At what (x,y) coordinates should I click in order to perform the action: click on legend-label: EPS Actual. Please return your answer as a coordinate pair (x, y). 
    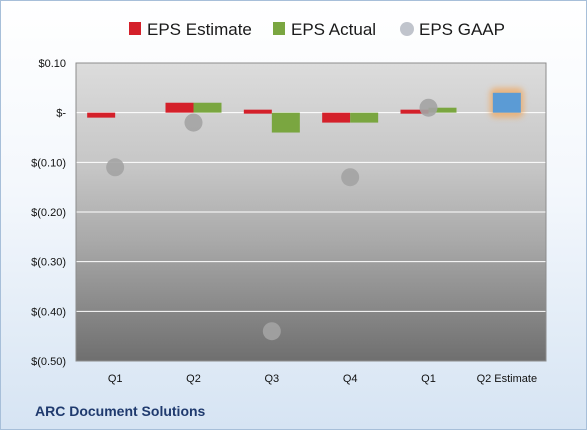
    Looking at the image, I should click on (333, 29).